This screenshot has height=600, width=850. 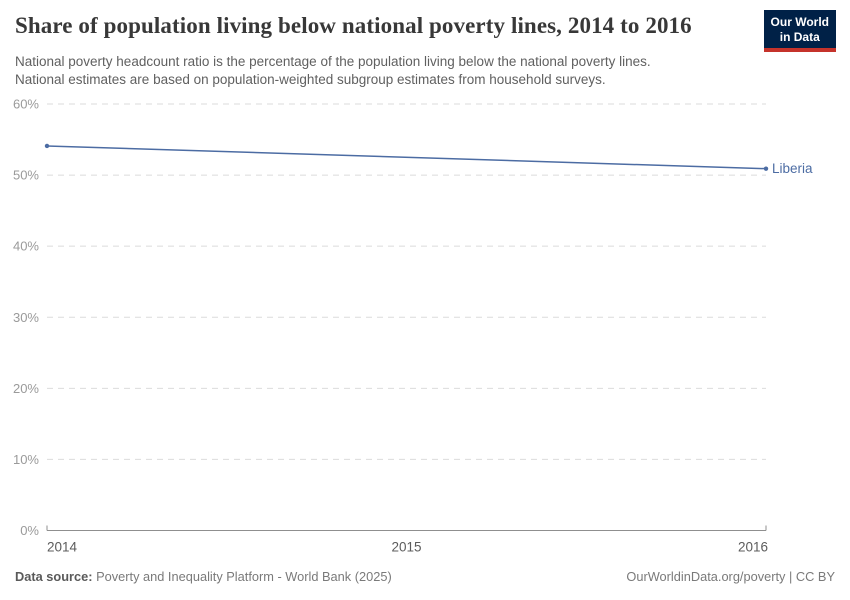 What do you see at coordinates (26, 246) in the screenshot?
I see `y-tick-label: 40%` at bounding box center [26, 246].